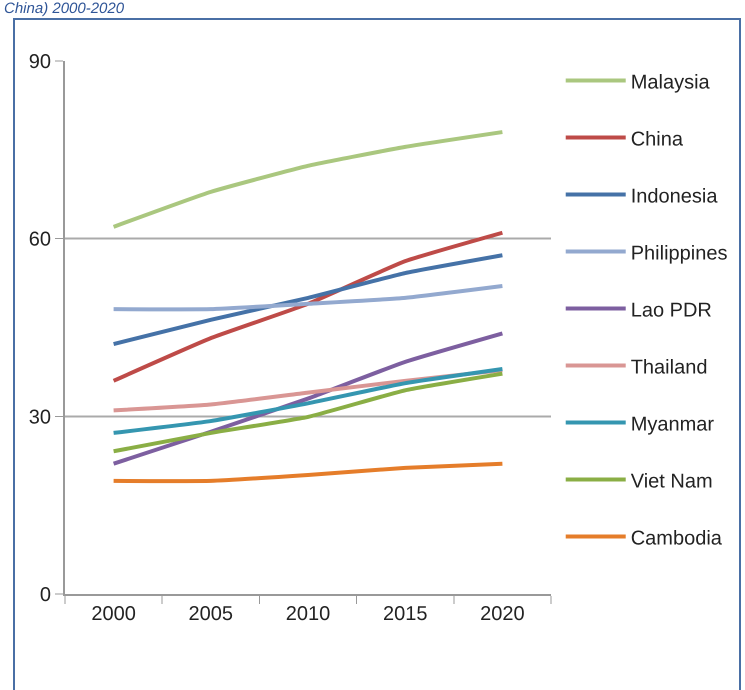  Describe the element at coordinates (39, 239) in the screenshot. I see `y-tick-label: 60` at that location.